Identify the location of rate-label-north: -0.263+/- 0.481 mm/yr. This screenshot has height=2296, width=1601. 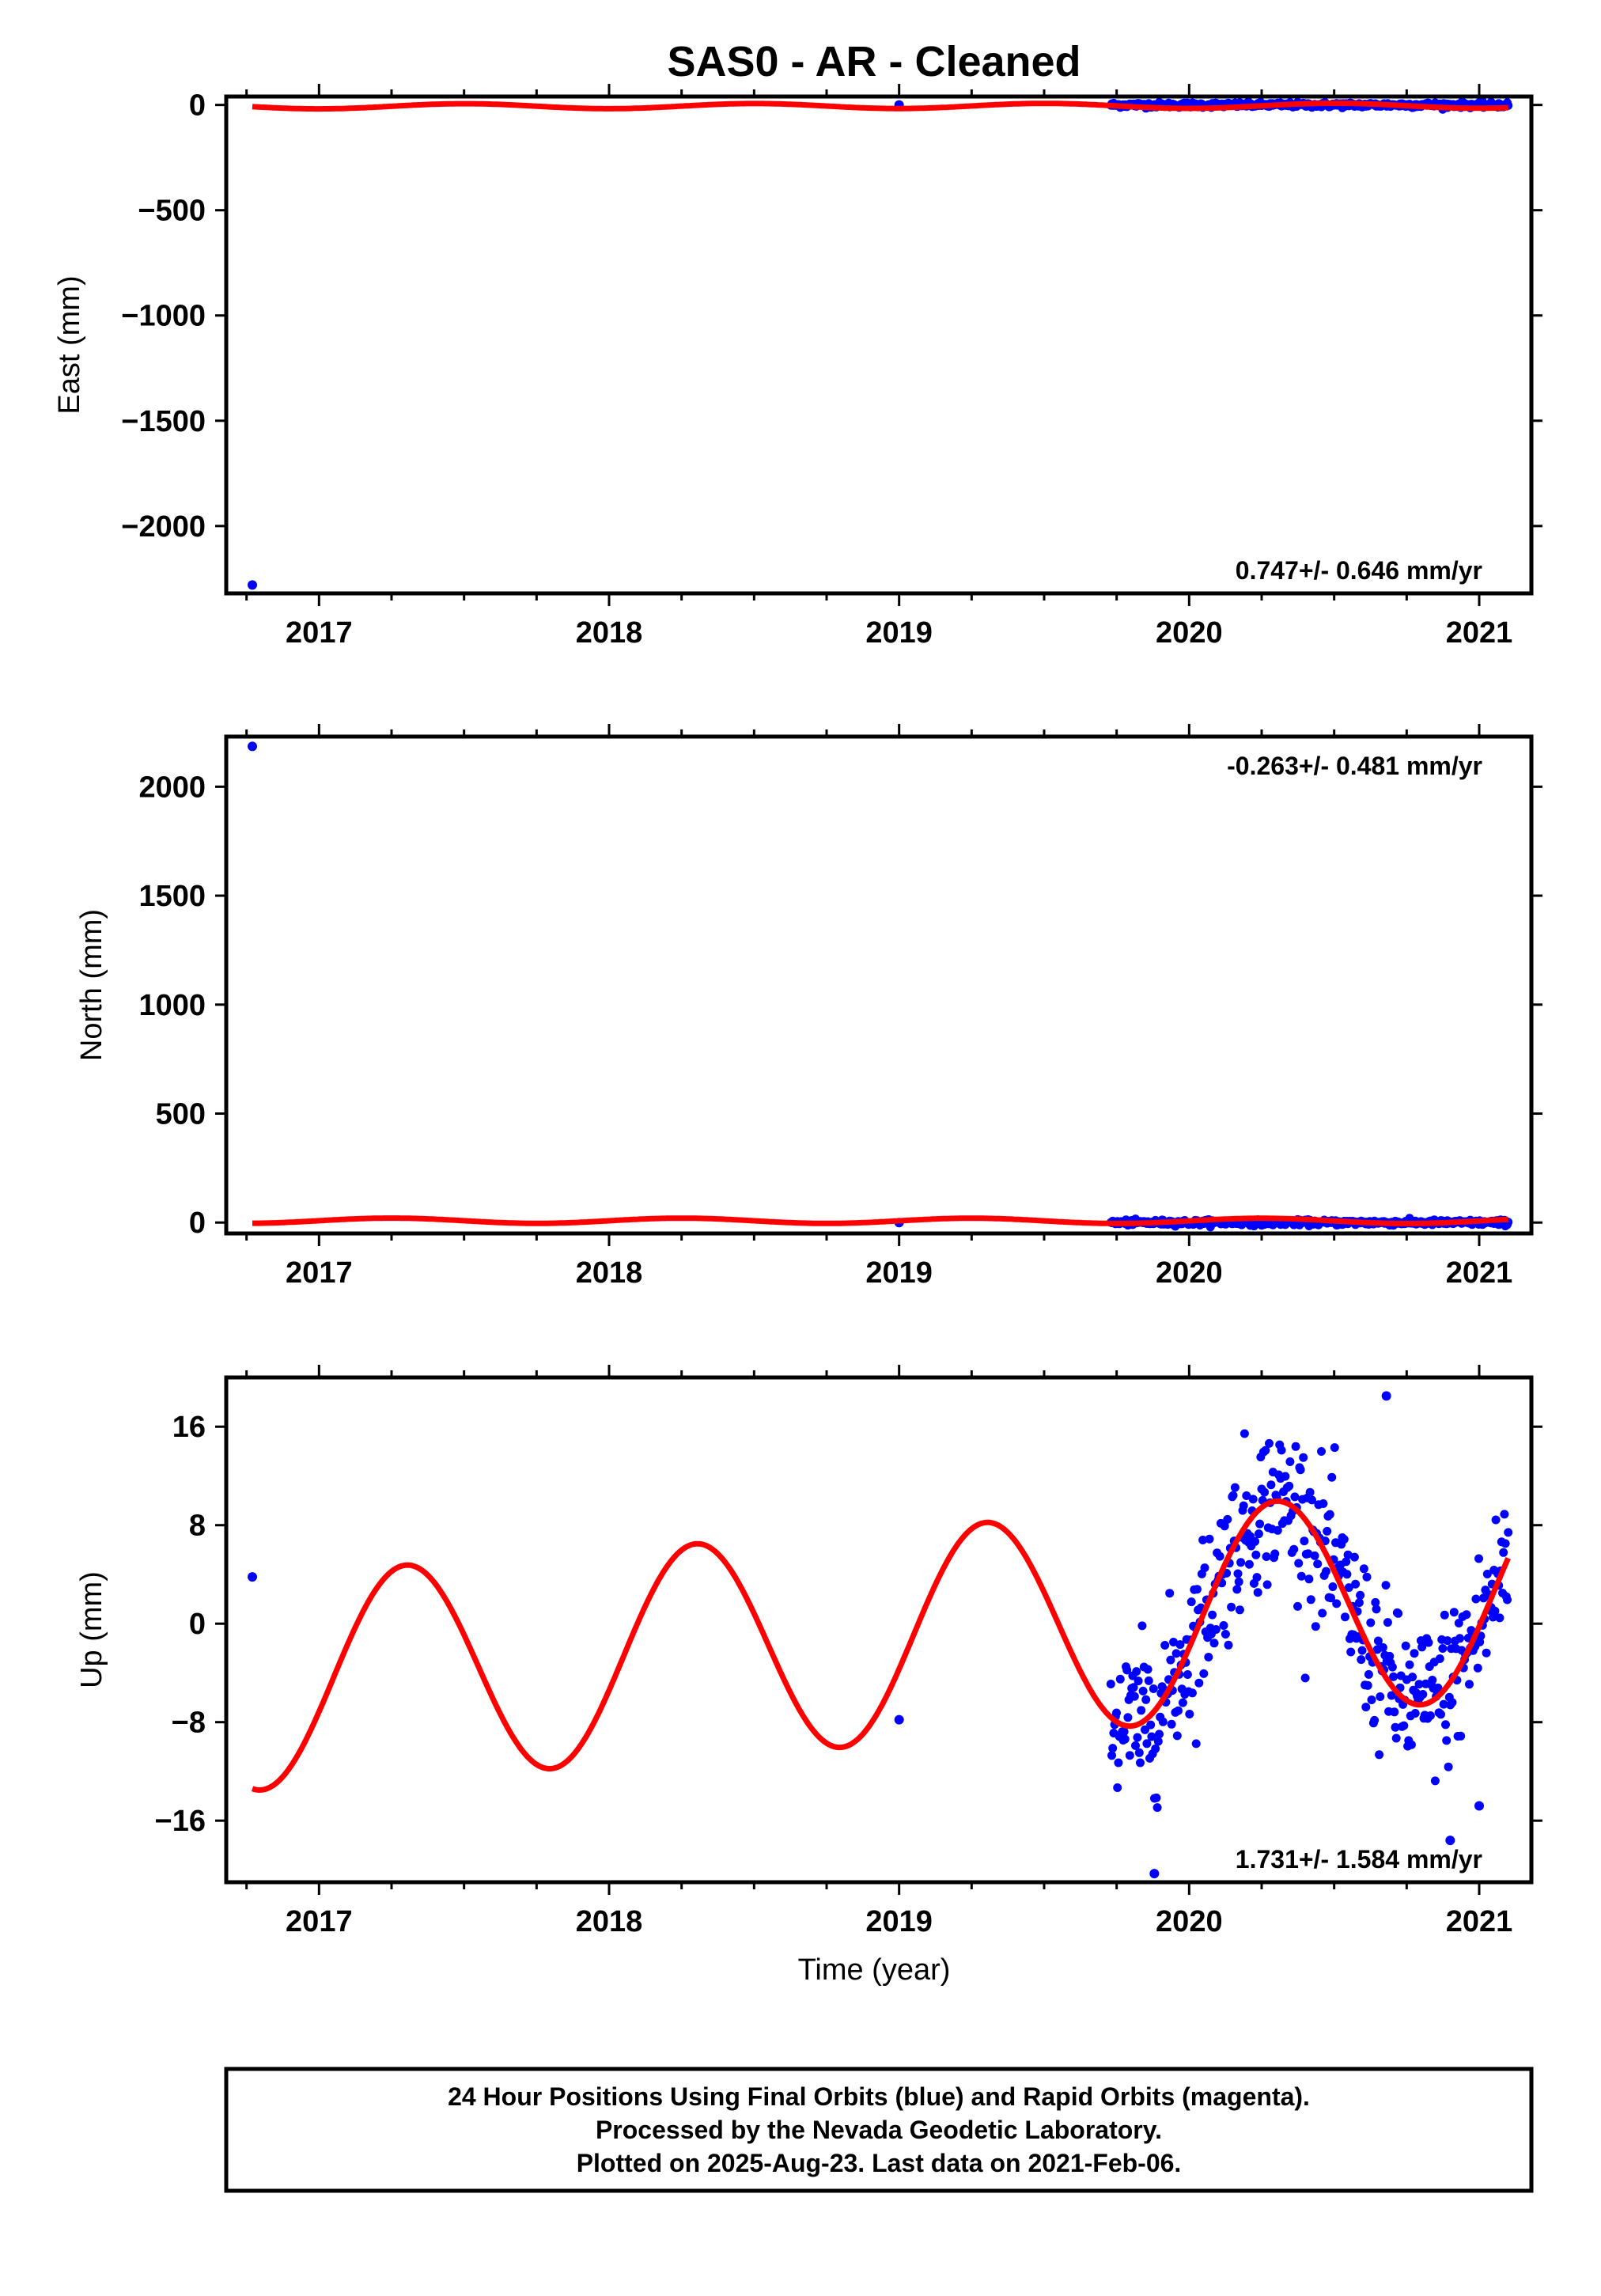
(1355, 766).